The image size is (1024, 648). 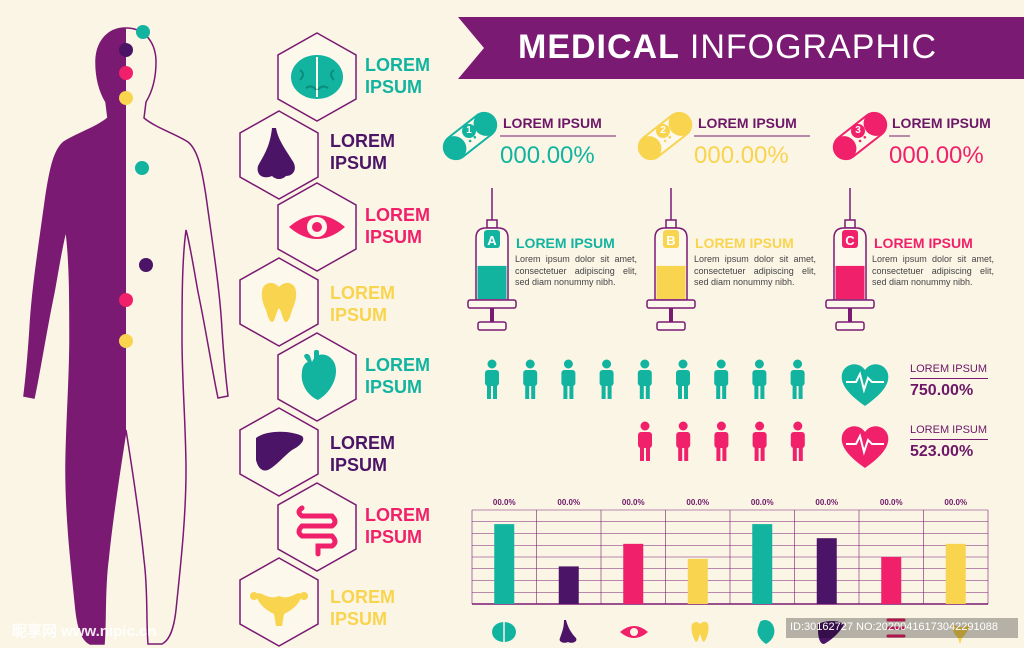 I want to click on watermark-bar, so click(x=902, y=628).